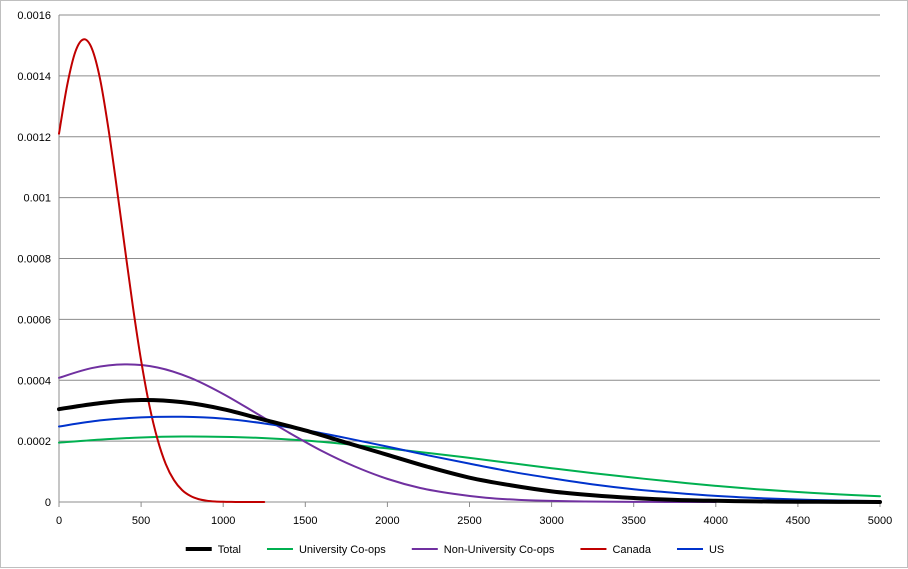  What do you see at coordinates (34, 442) in the screenshot?
I see `y-tick-label: 0.0002` at bounding box center [34, 442].